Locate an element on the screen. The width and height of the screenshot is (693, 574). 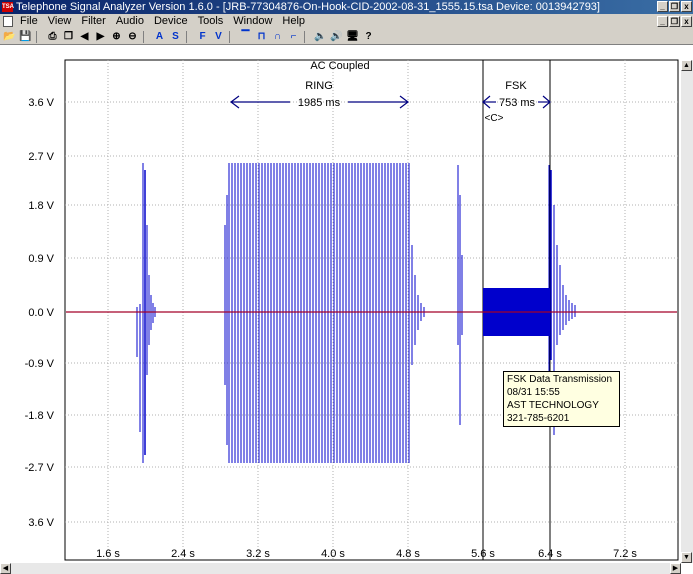
fsk-duration: 753 ms is located at coordinates (517, 103).